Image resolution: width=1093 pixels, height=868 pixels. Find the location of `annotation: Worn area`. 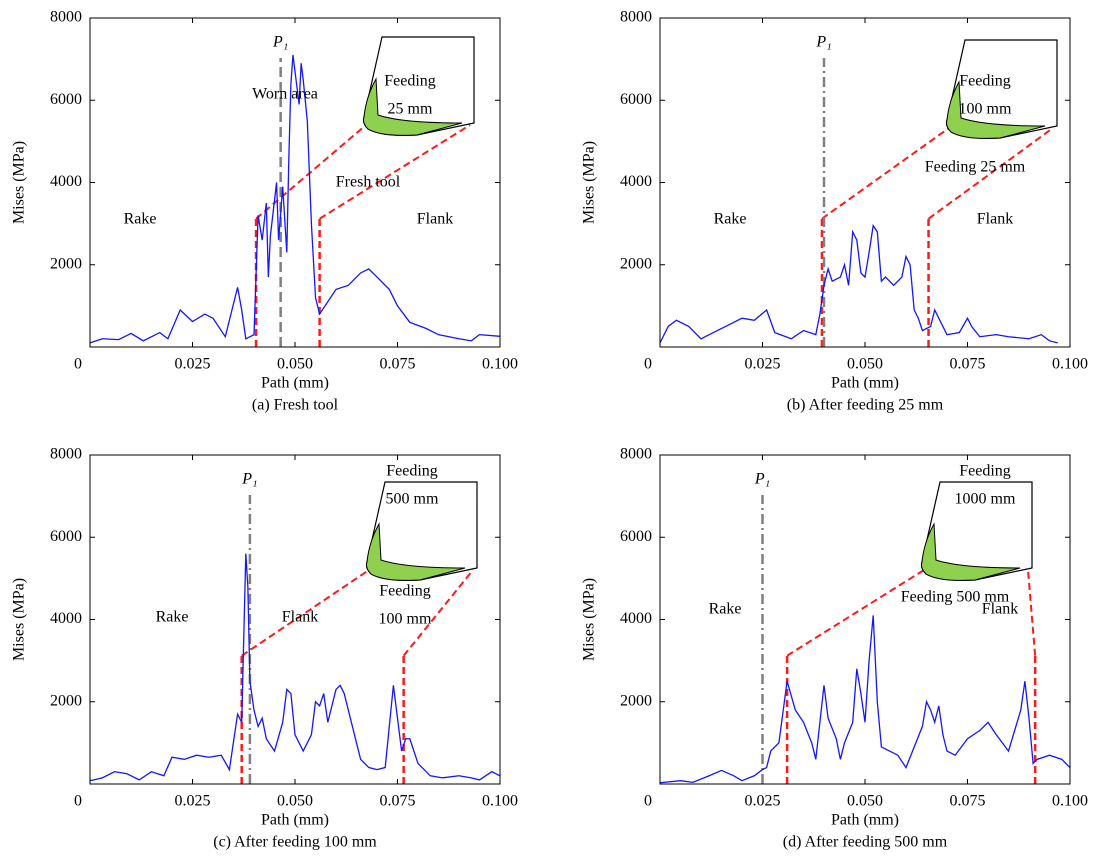

annotation: Worn area is located at coordinates (285, 94).